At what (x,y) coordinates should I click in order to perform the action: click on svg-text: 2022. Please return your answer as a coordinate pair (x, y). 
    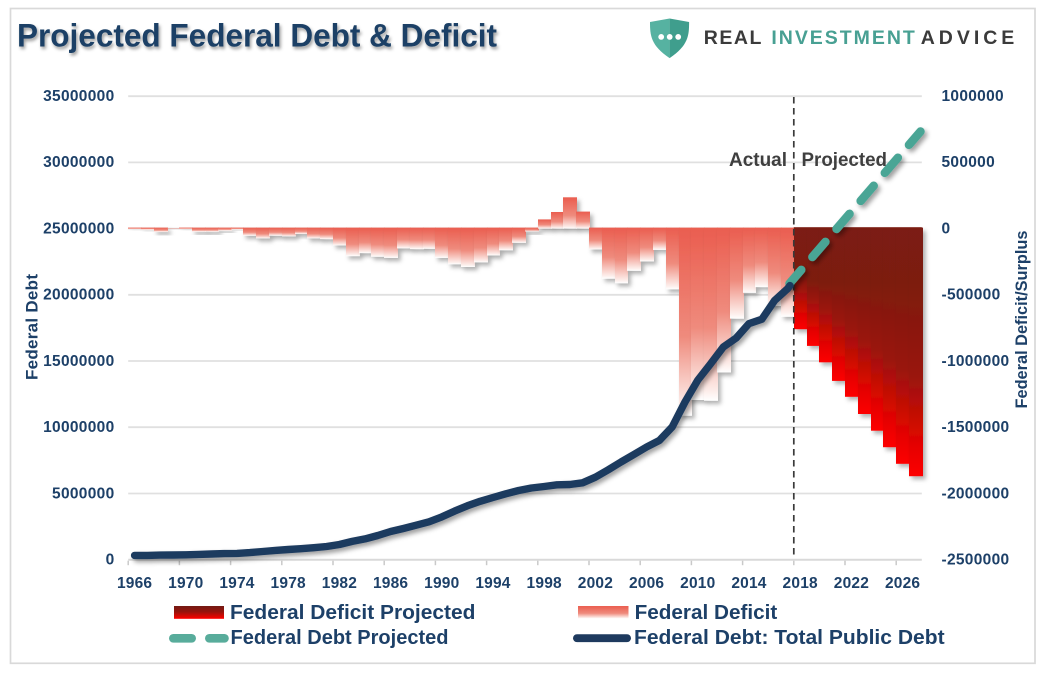
    Looking at the image, I should click on (851, 583).